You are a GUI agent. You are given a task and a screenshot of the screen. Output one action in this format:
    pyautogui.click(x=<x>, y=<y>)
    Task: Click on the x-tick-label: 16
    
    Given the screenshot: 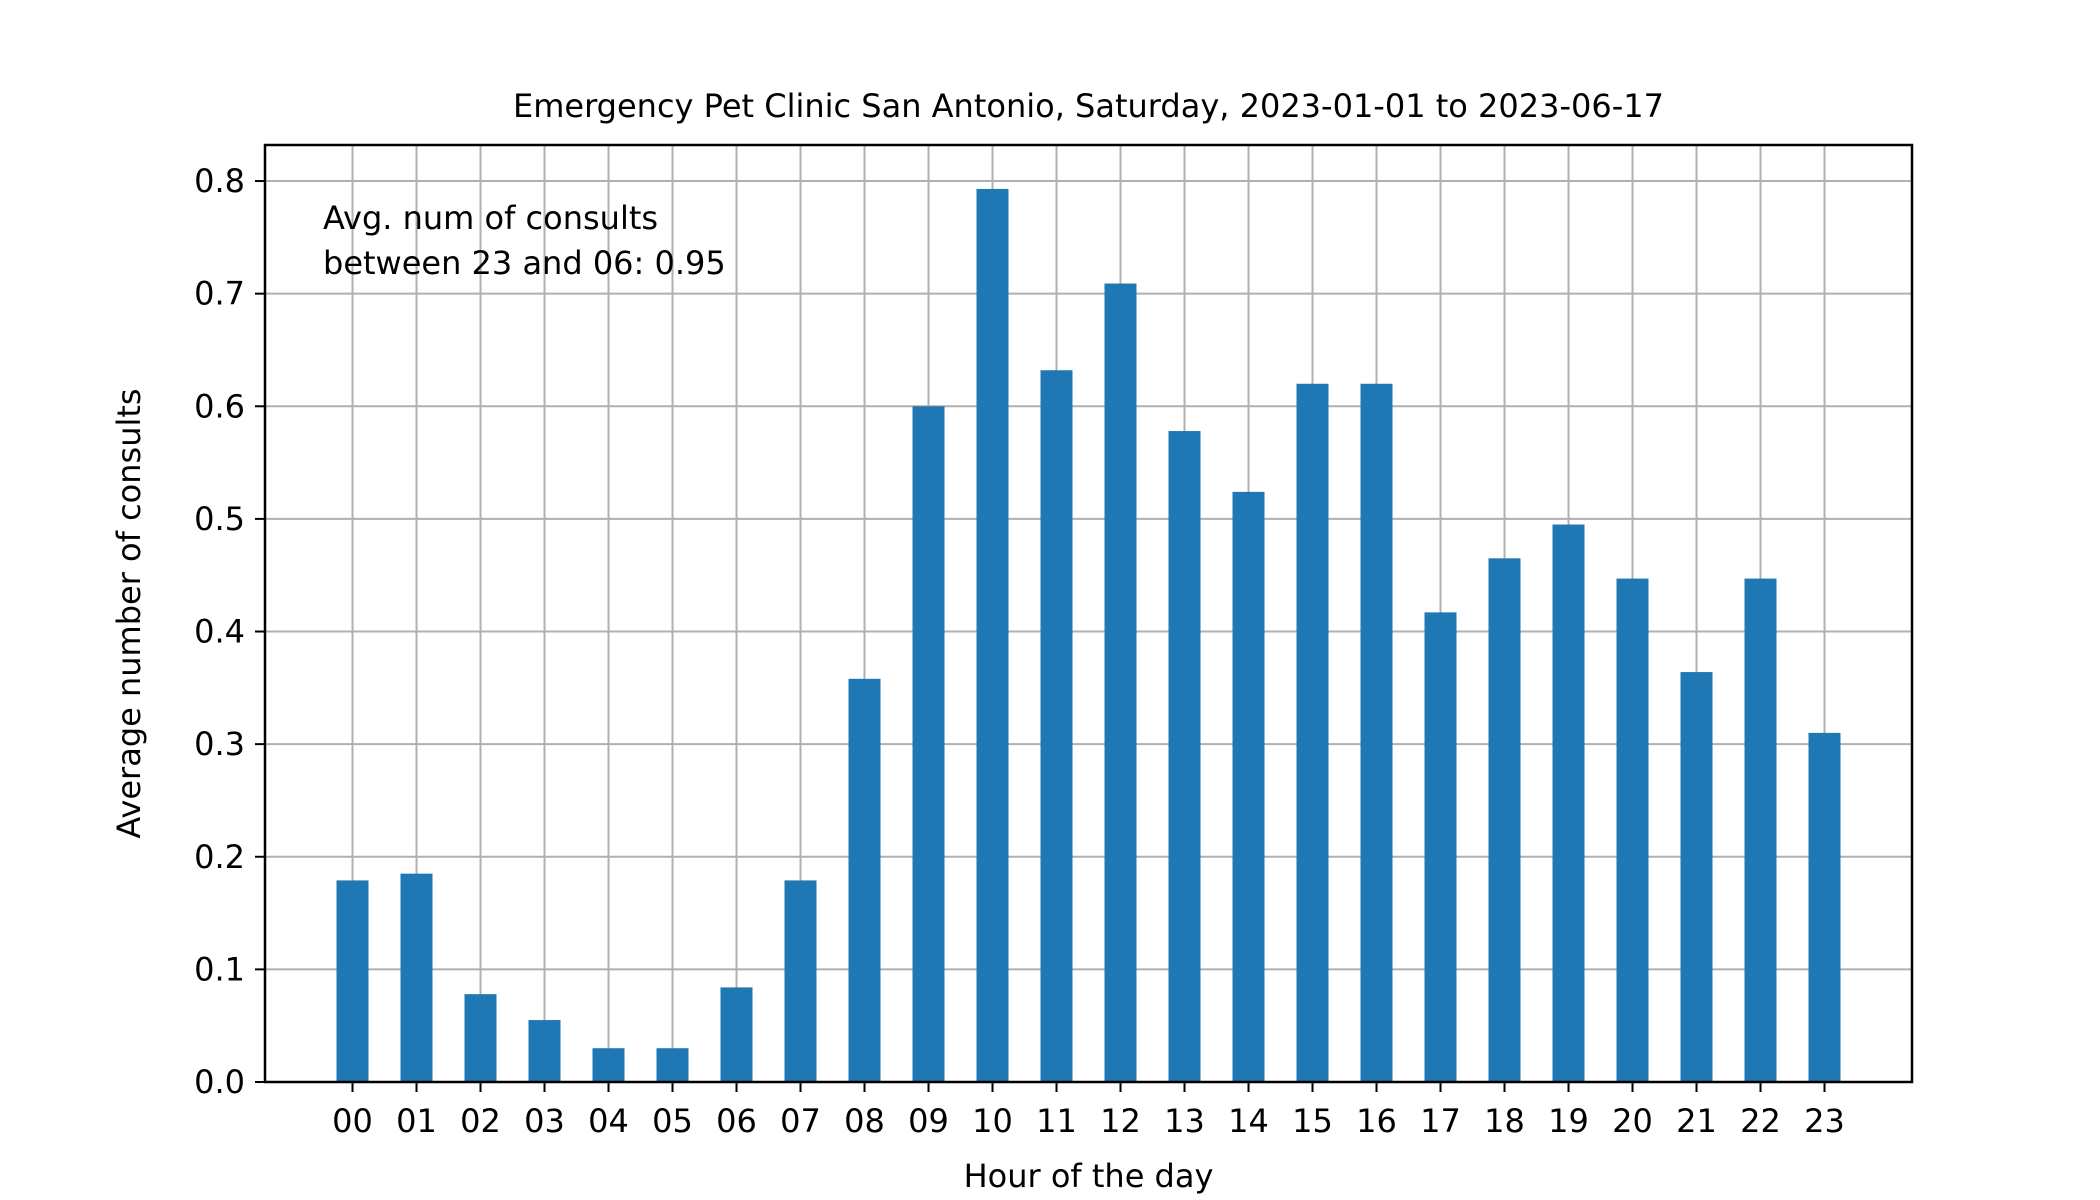 What is the action you would take?
    pyautogui.click(x=1376, y=1121)
    